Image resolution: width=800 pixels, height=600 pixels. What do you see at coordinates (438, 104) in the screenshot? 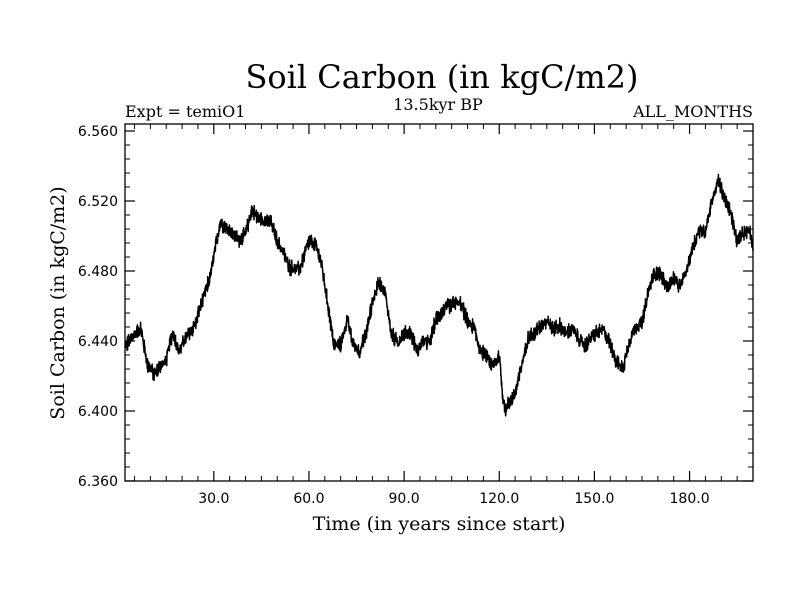
I see `period-label: 13.5kyr BP` at bounding box center [438, 104].